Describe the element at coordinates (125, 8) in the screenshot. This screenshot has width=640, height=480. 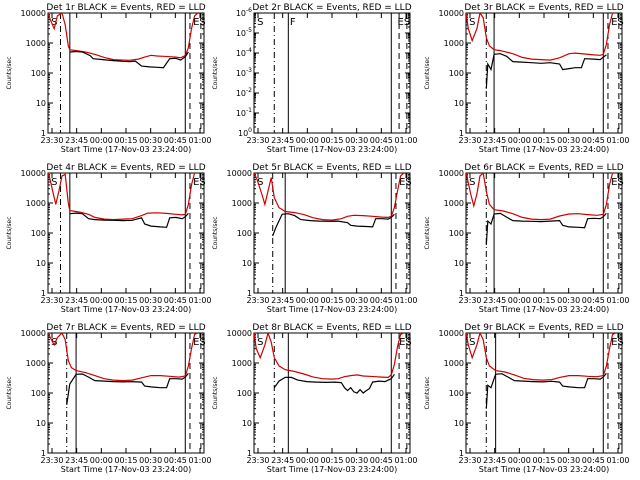
I see `panel-title: Det 1r BLACK = Events, RED = LLD` at that location.